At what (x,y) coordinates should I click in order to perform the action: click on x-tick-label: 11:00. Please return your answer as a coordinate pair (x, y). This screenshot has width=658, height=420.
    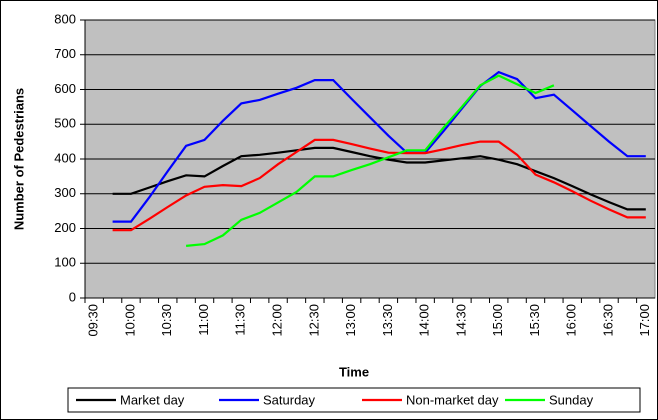
    Looking at the image, I should click on (203, 320).